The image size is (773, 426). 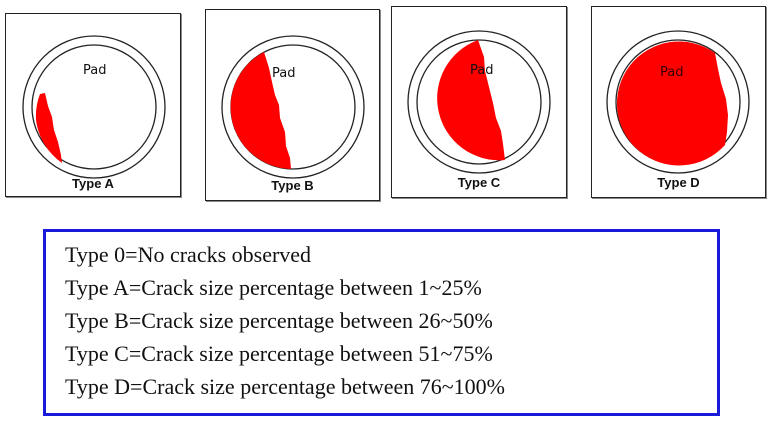 I want to click on crack-area-type-d, so click(x=672, y=103).